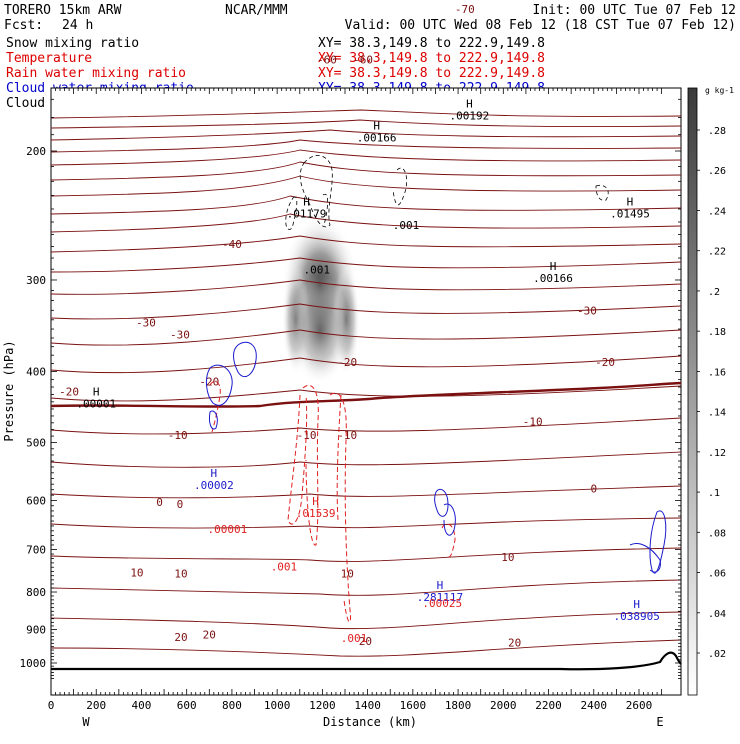 This screenshot has height=744, width=740. What do you see at coordinates (442, 603) in the screenshot?
I see `extremum-value: .00025` at bounding box center [442, 603].